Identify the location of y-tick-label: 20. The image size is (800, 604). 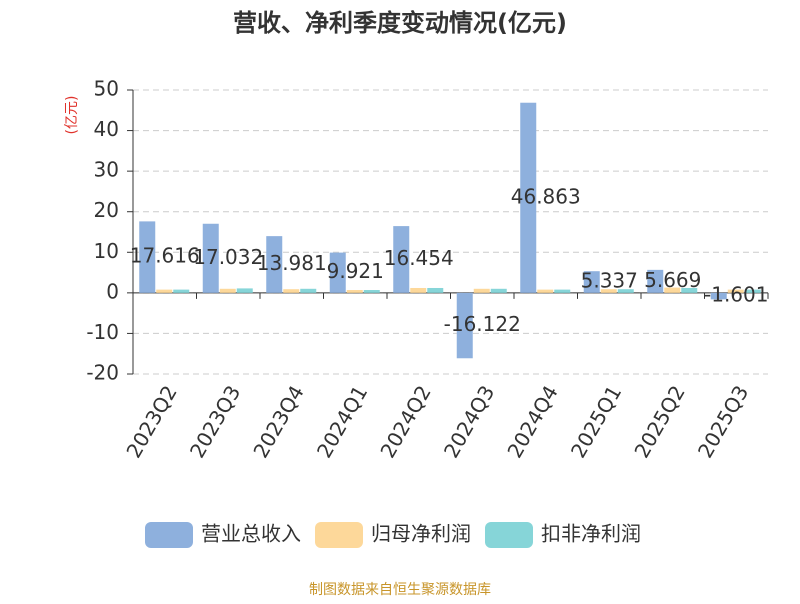
(106, 210).